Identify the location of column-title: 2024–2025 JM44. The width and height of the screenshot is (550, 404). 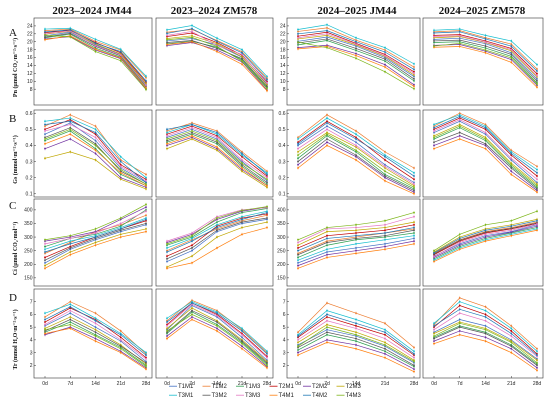
(357, 11).